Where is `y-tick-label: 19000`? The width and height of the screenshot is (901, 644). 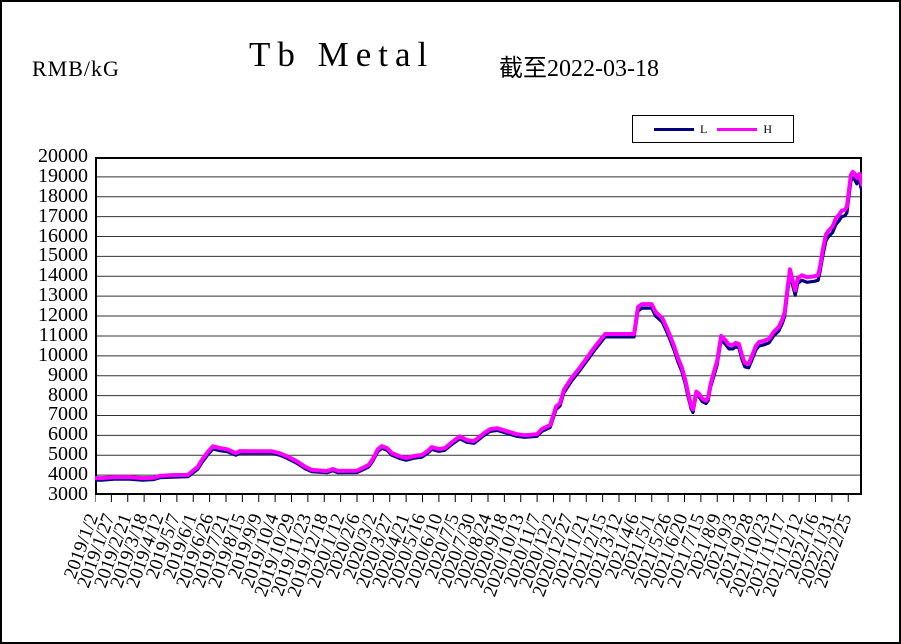 y-tick-label: 19000 is located at coordinates (63, 175).